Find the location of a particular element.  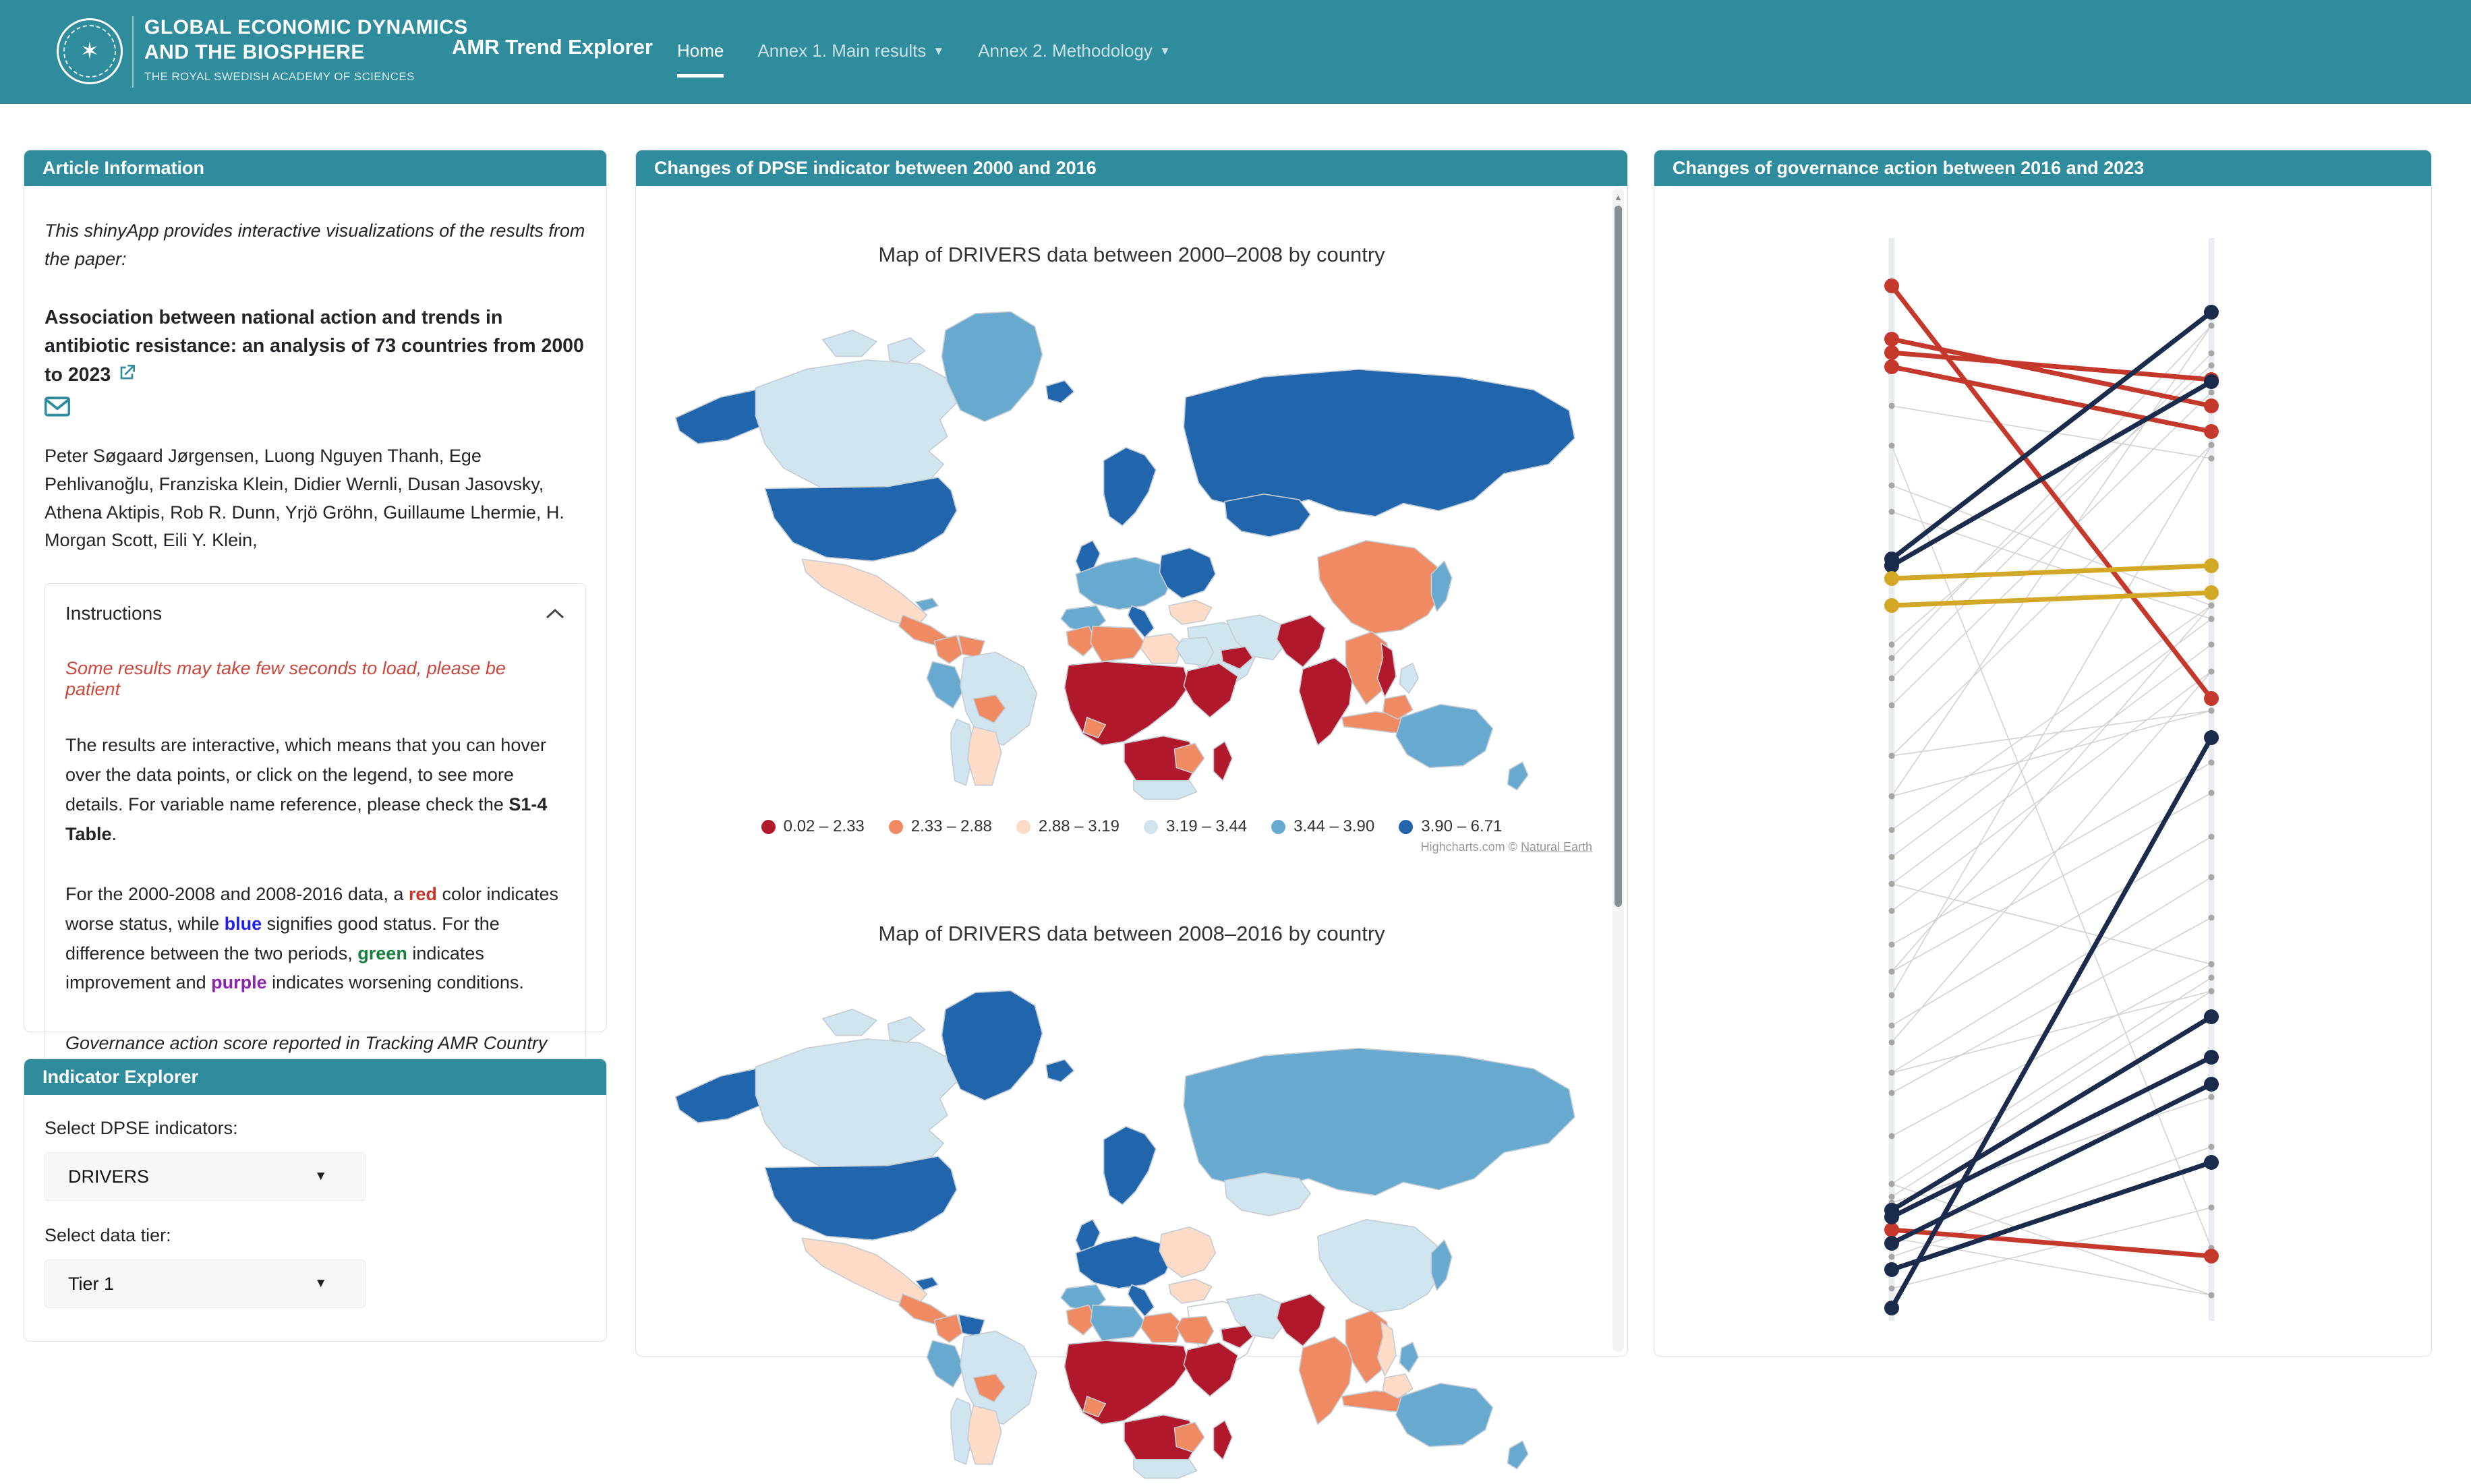

country-iceland is located at coordinates (1060, 1071).